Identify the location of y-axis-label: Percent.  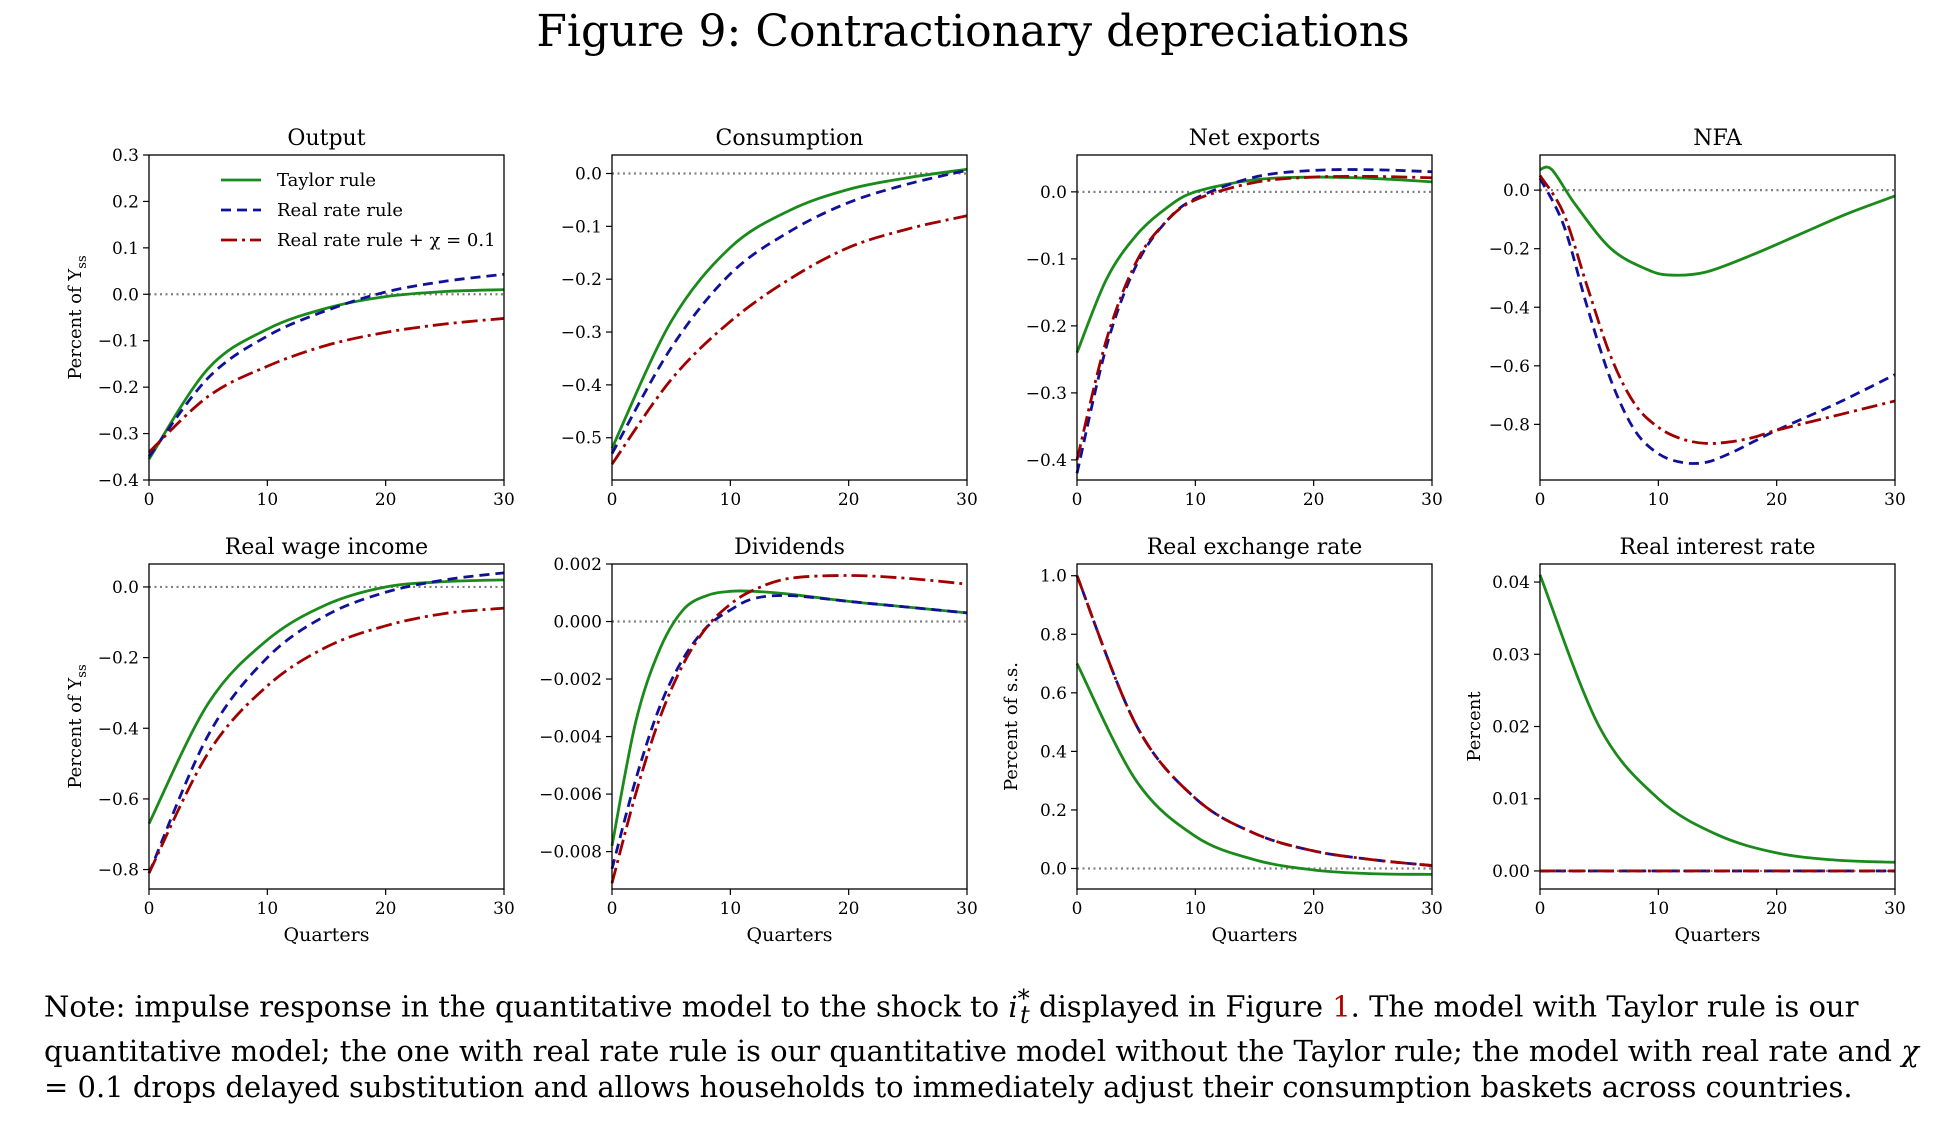
(1474, 726).